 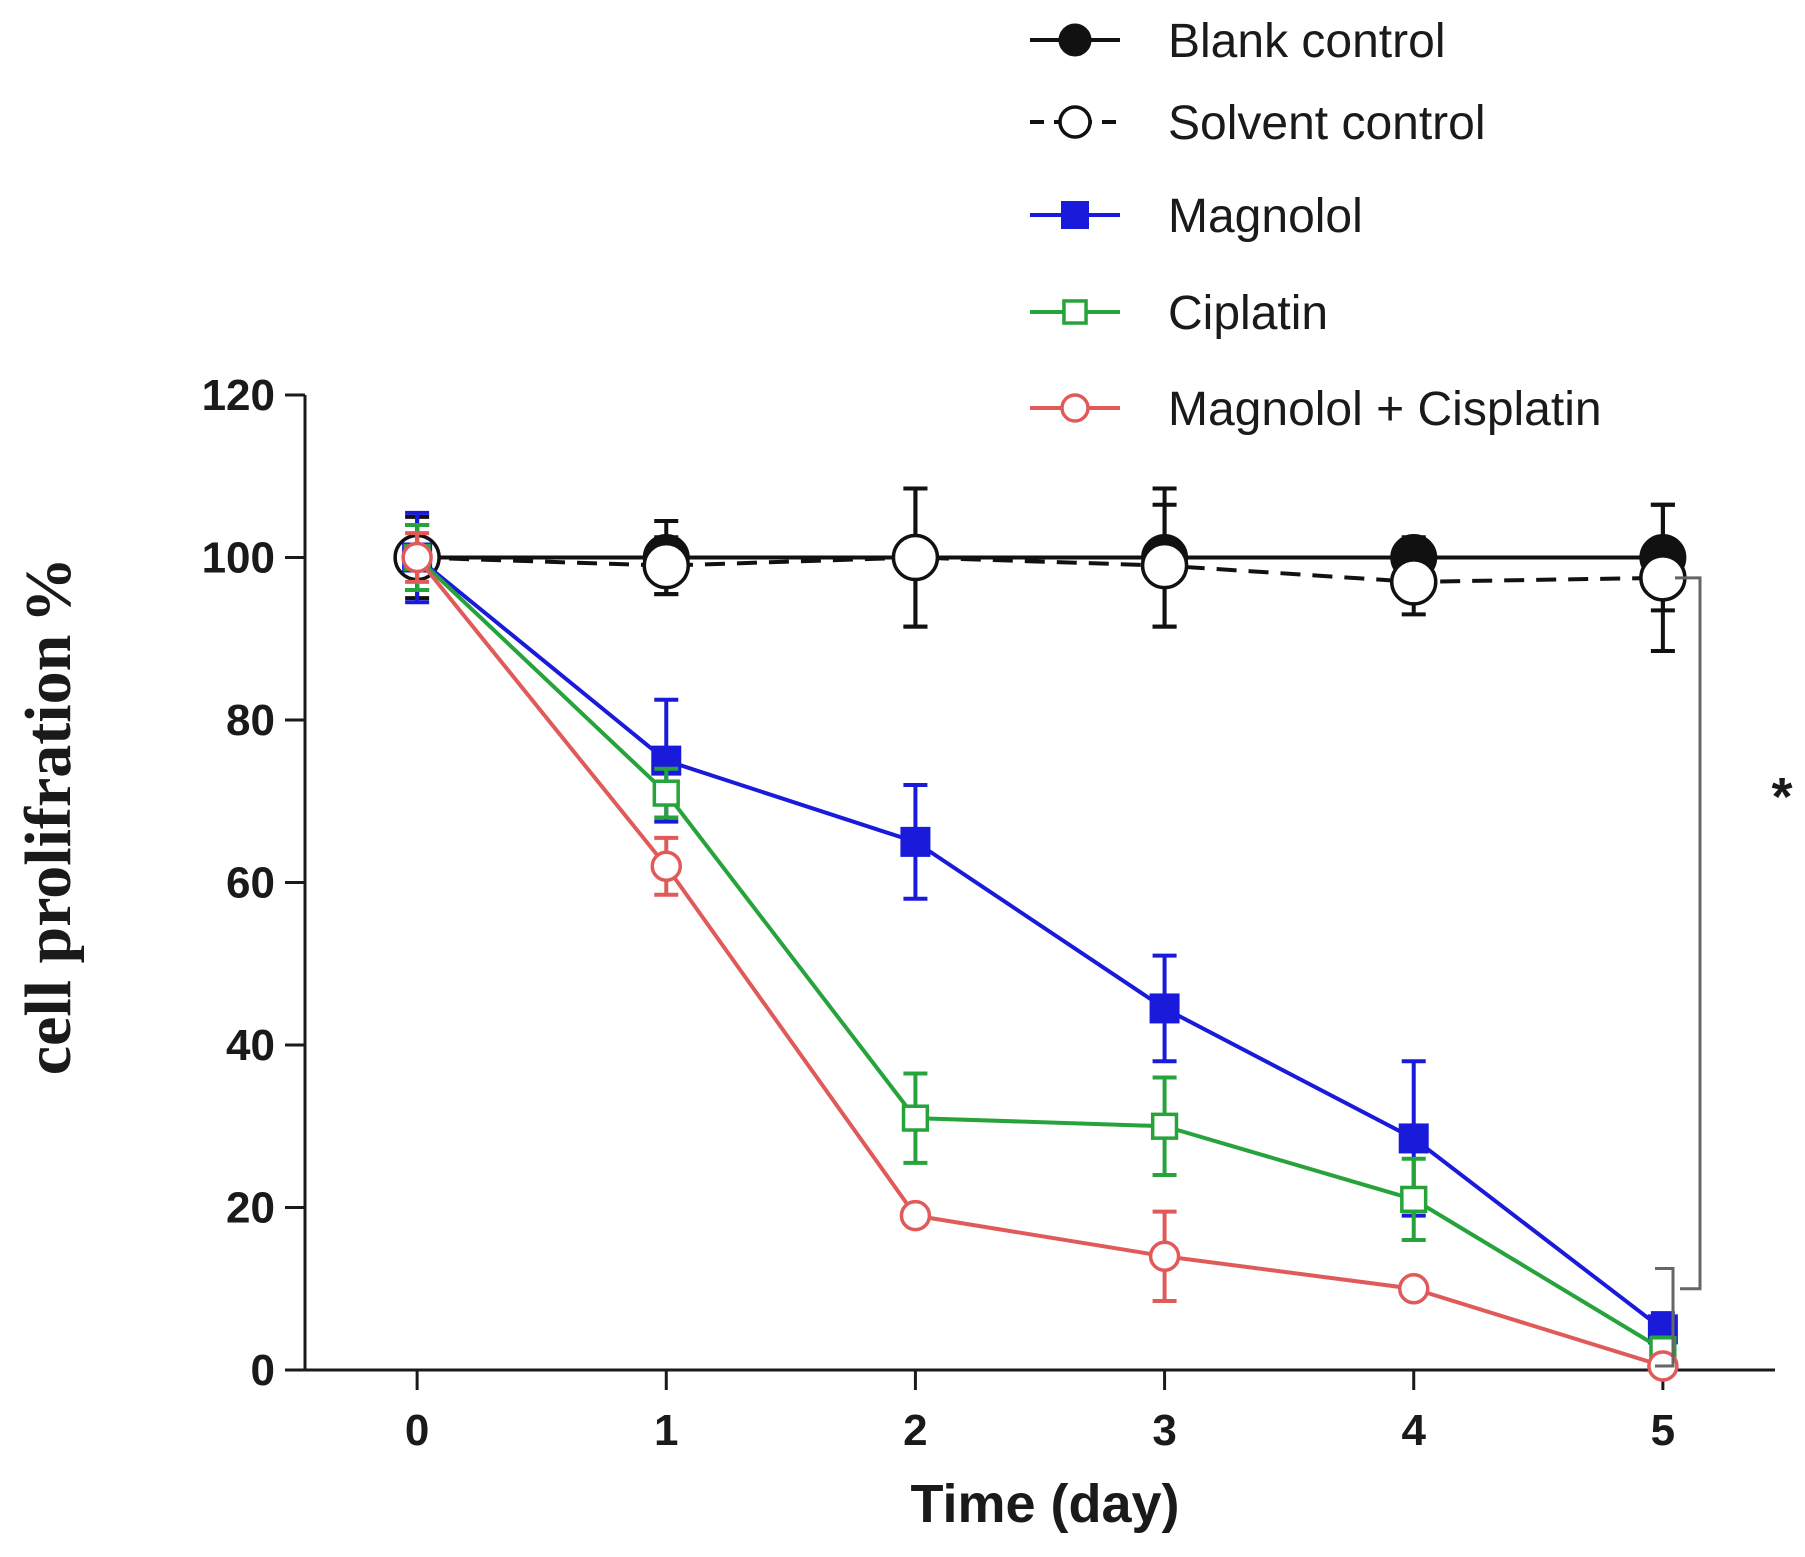 I want to click on legend-item: Magnolol, so click(x=1196, y=216).